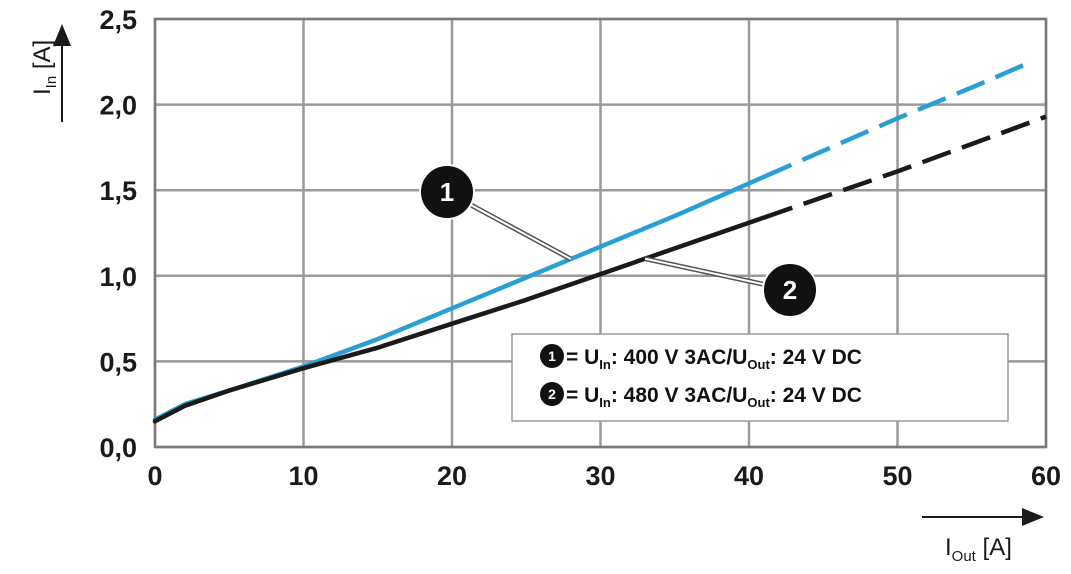  What do you see at coordinates (51, 82) in the screenshot?
I see `y-axis-label-sub: In` at bounding box center [51, 82].